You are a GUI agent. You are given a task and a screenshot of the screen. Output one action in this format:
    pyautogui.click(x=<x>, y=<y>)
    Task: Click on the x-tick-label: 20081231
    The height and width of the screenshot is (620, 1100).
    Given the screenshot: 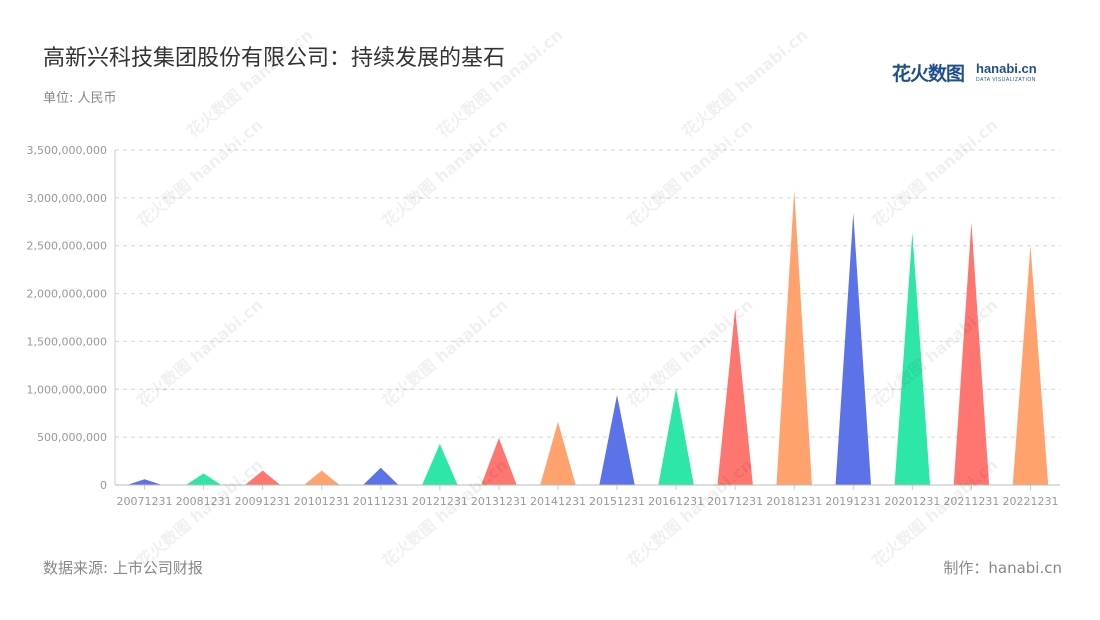 What is the action you would take?
    pyautogui.click(x=204, y=501)
    